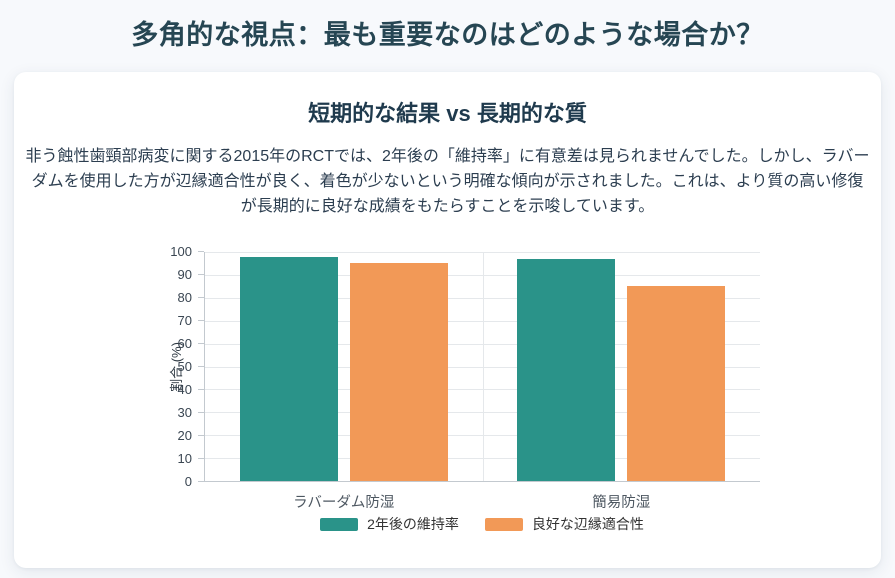 This screenshot has width=895, height=578. I want to click on gridline-vertical, so click(483, 366).